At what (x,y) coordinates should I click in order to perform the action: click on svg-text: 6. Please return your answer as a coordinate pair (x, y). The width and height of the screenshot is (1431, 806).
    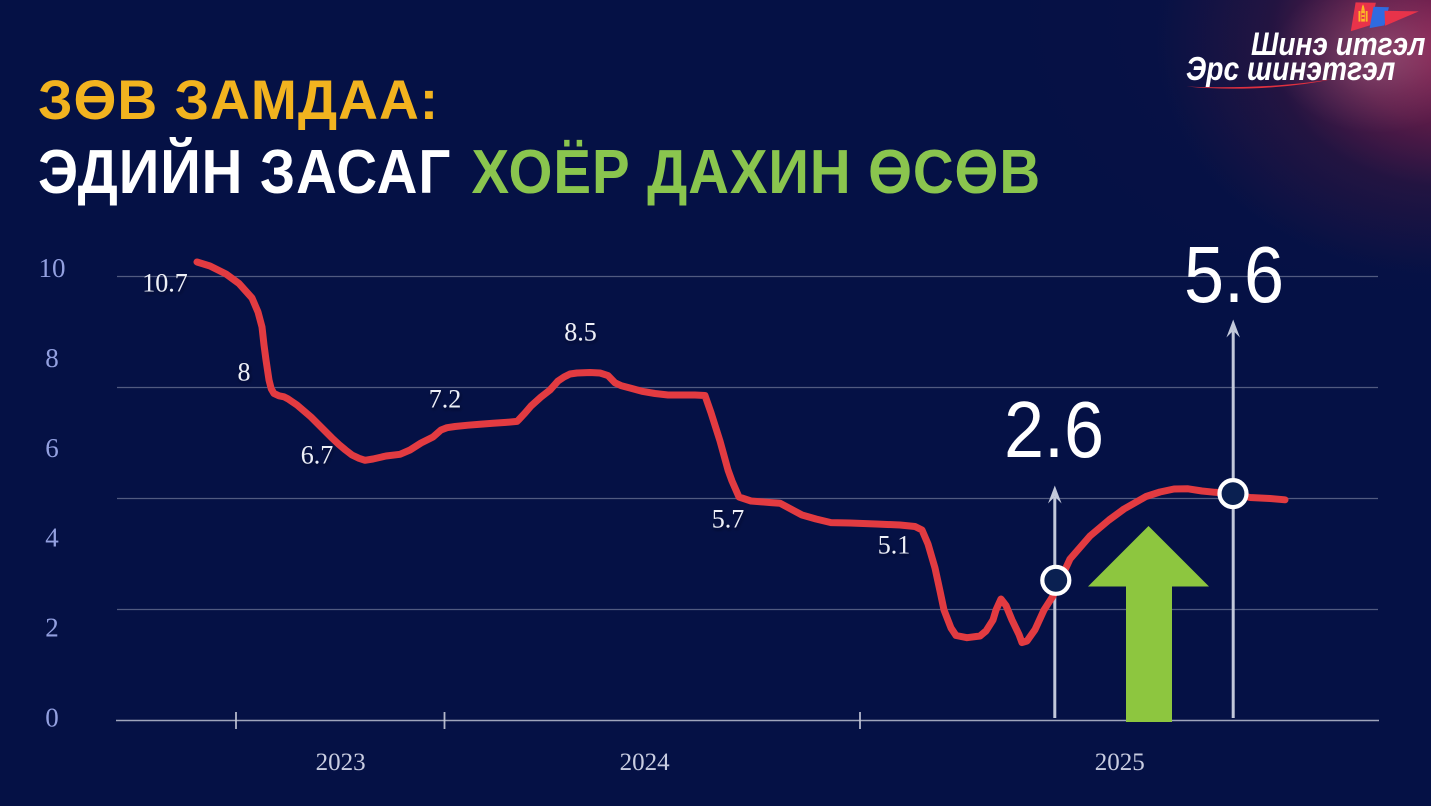
    Looking at the image, I should click on (52, 448).